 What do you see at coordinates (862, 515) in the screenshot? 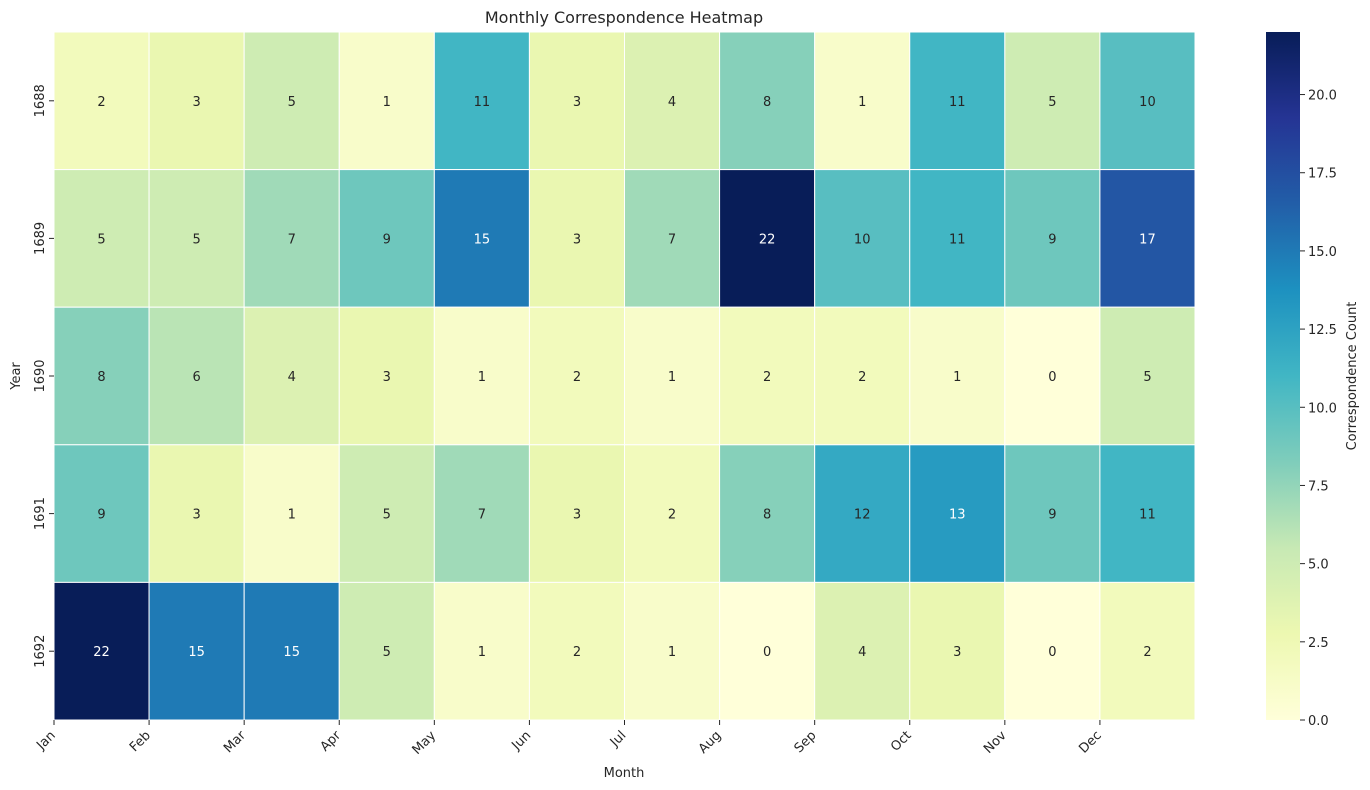
I see `cell-value-label: 12` at bounding box center [862, 515].